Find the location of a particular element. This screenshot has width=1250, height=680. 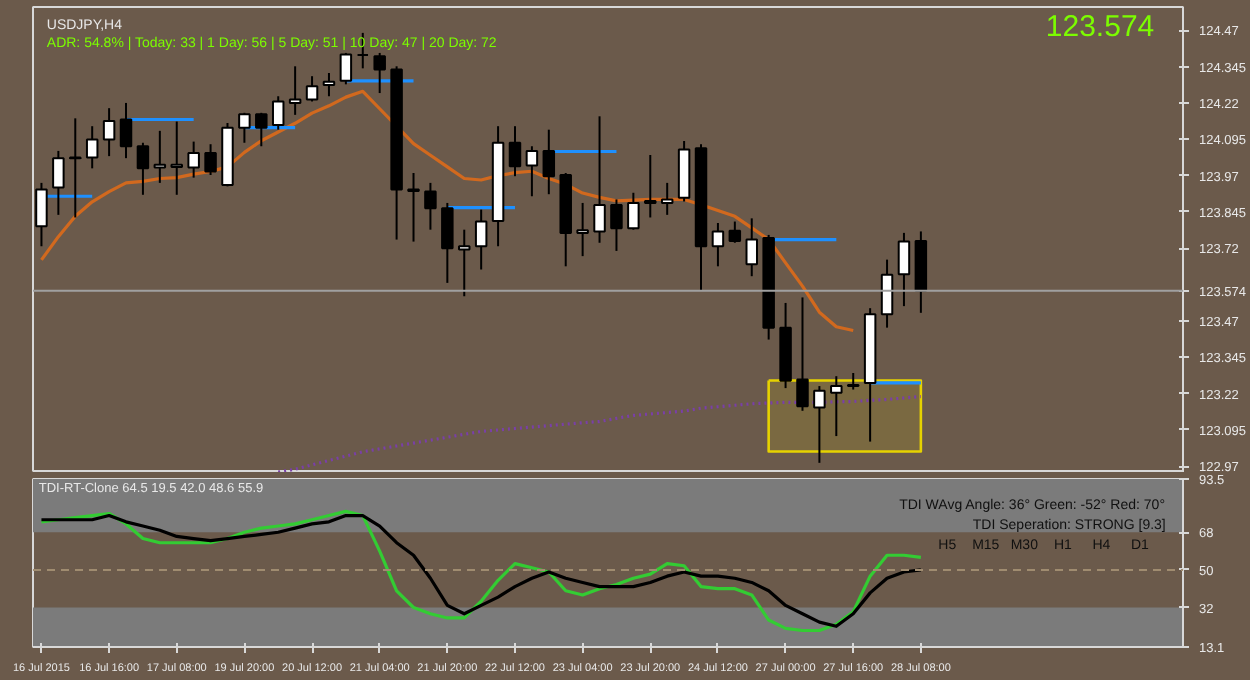

annotation: 123.574 is located at coordinates (1100, 26).